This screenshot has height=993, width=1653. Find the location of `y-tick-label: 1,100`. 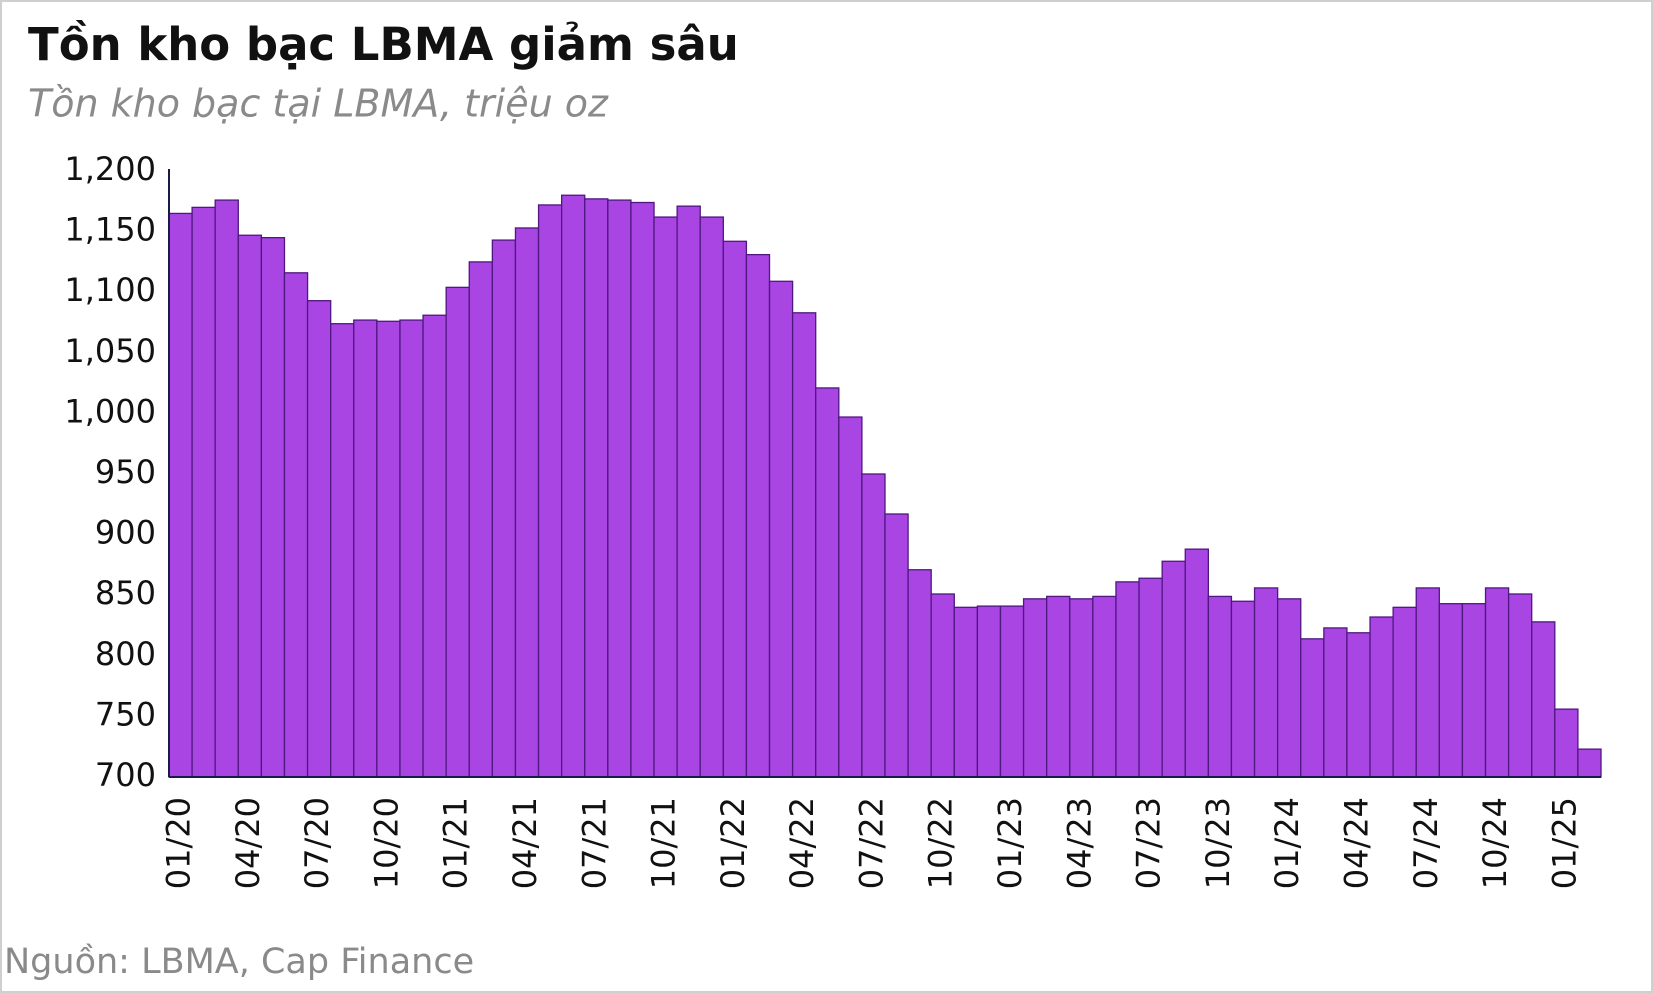

y-tick-label: 1,100 is located at coordinates (110, 290).